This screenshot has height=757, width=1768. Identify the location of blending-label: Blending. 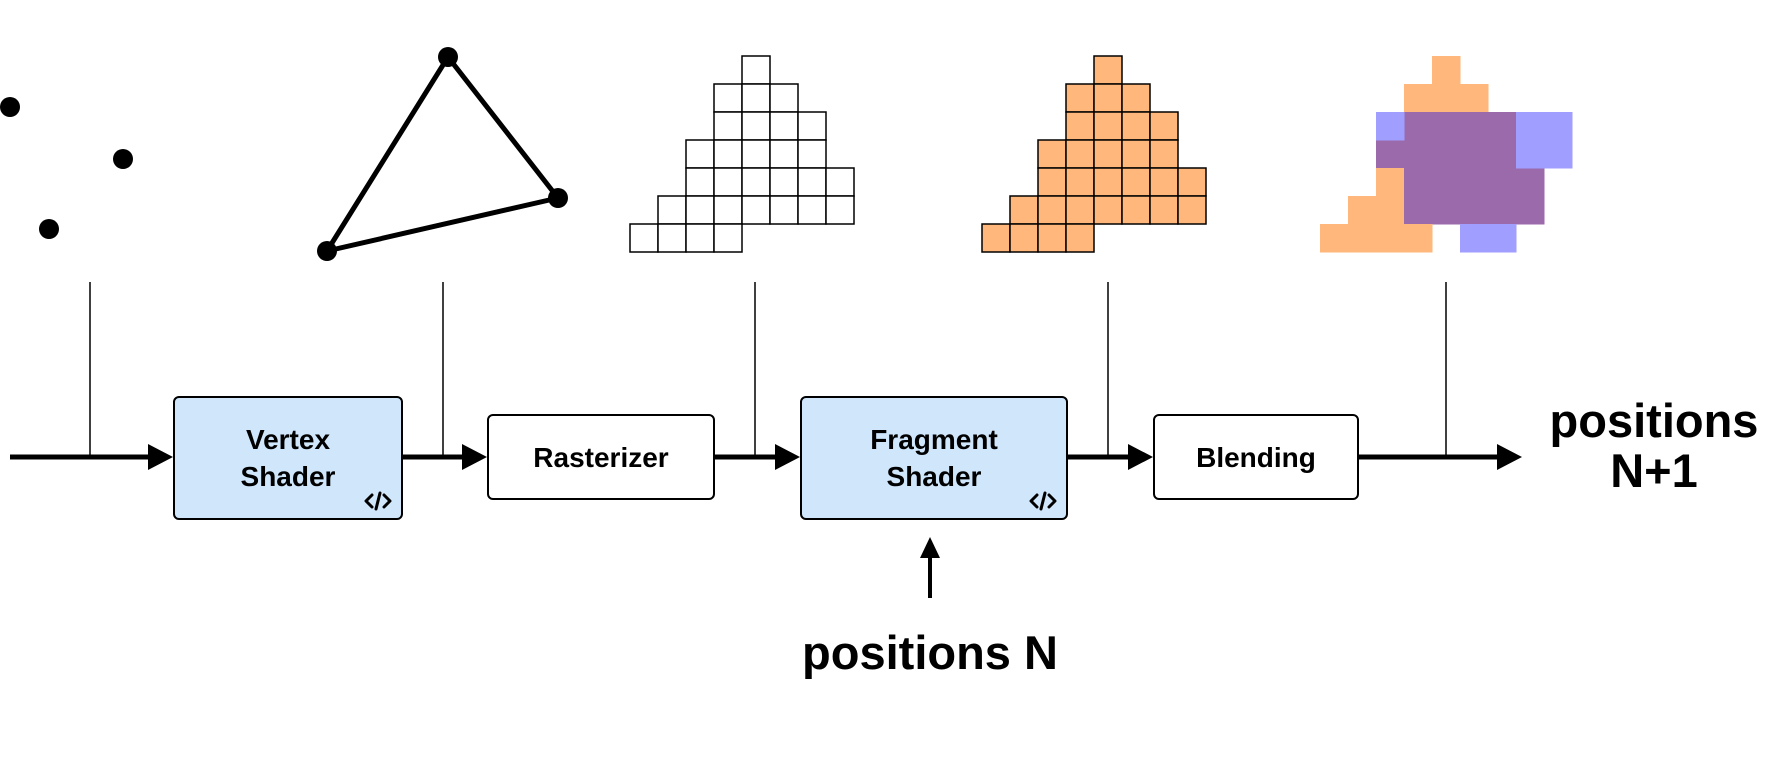
(1256, 457).